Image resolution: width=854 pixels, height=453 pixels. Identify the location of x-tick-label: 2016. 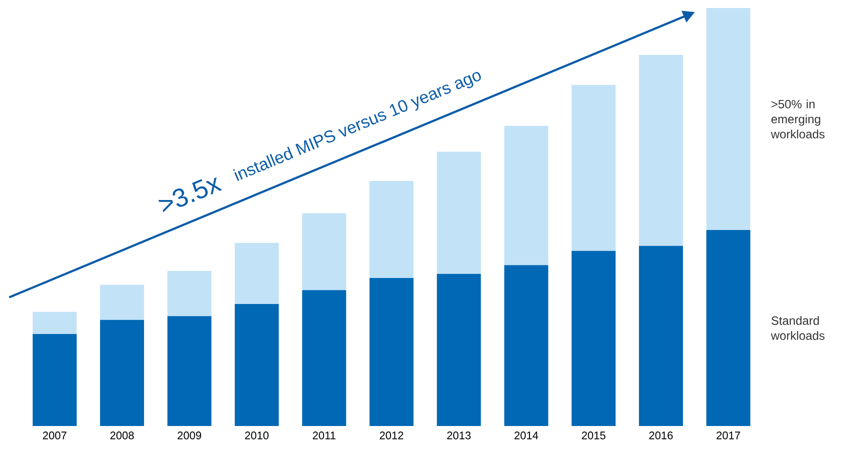
(661, 436).